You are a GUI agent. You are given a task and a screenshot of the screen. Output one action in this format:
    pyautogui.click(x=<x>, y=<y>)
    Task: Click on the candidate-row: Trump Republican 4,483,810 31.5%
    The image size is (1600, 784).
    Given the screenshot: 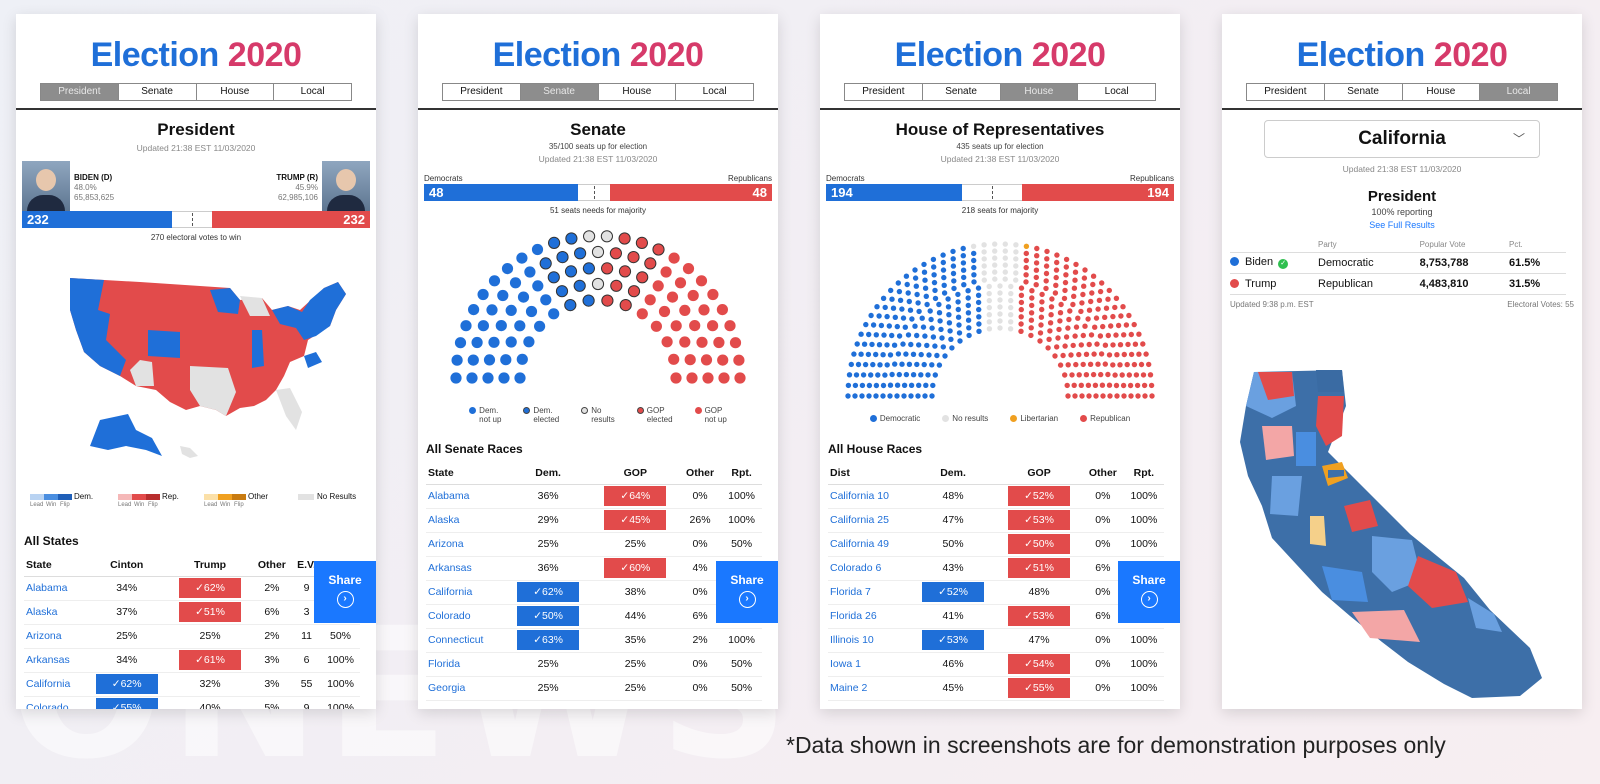 What is the action you would take?
    pyautogui.click(x=1398, y=284)
    